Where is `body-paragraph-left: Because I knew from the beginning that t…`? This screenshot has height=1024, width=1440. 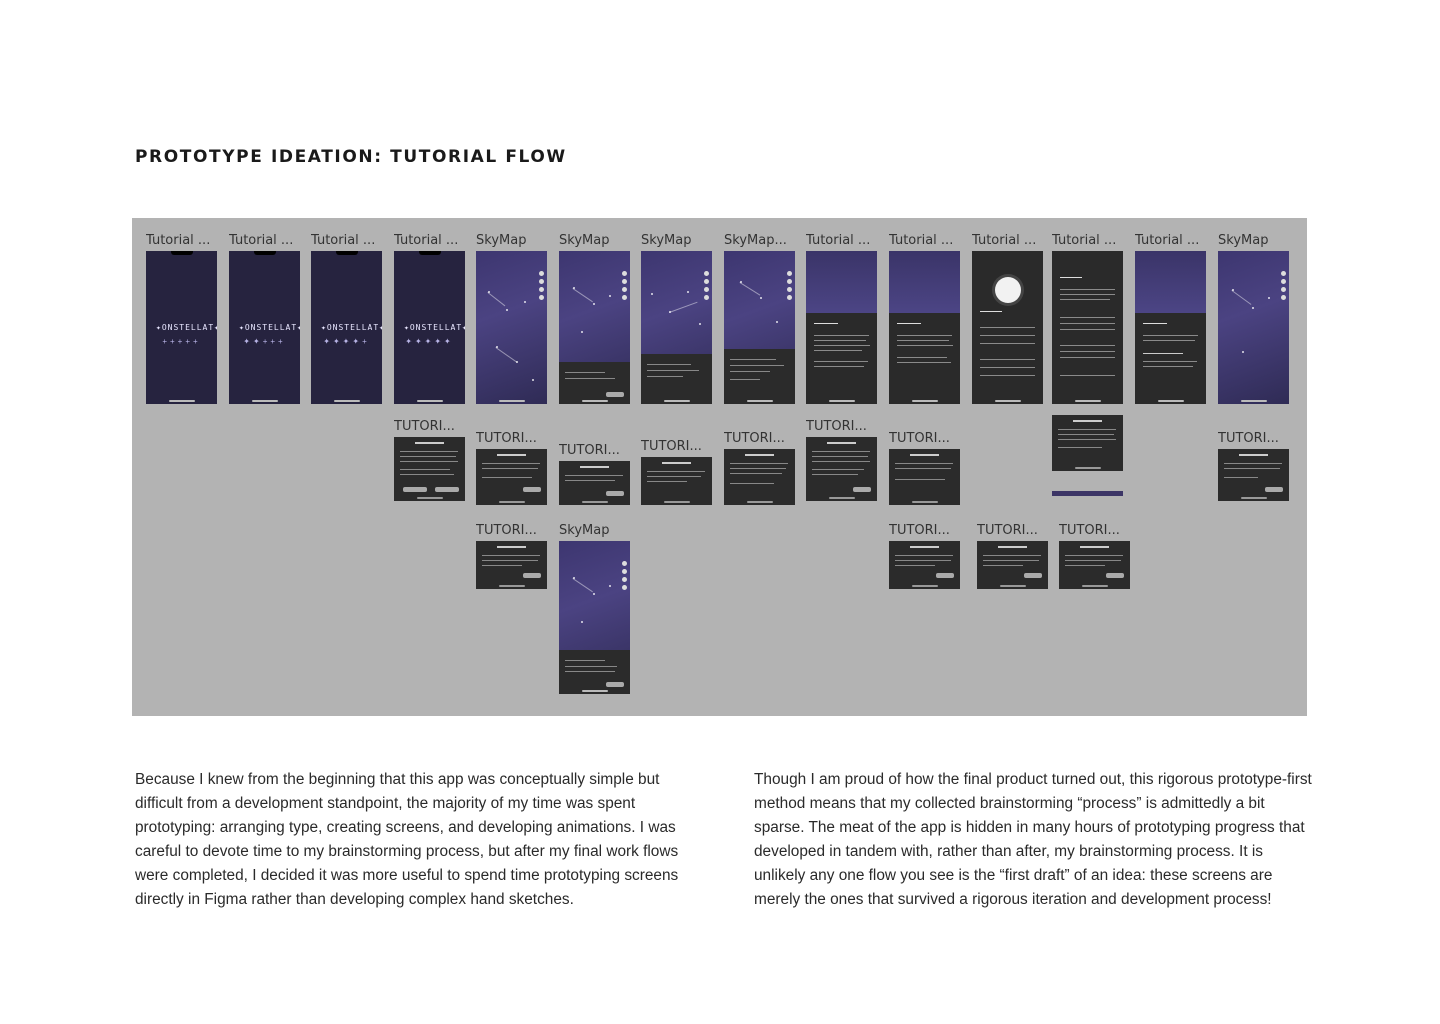 body-paragraph-left: Because I knew from the beginning that t… is located at coordinates (407, 839).